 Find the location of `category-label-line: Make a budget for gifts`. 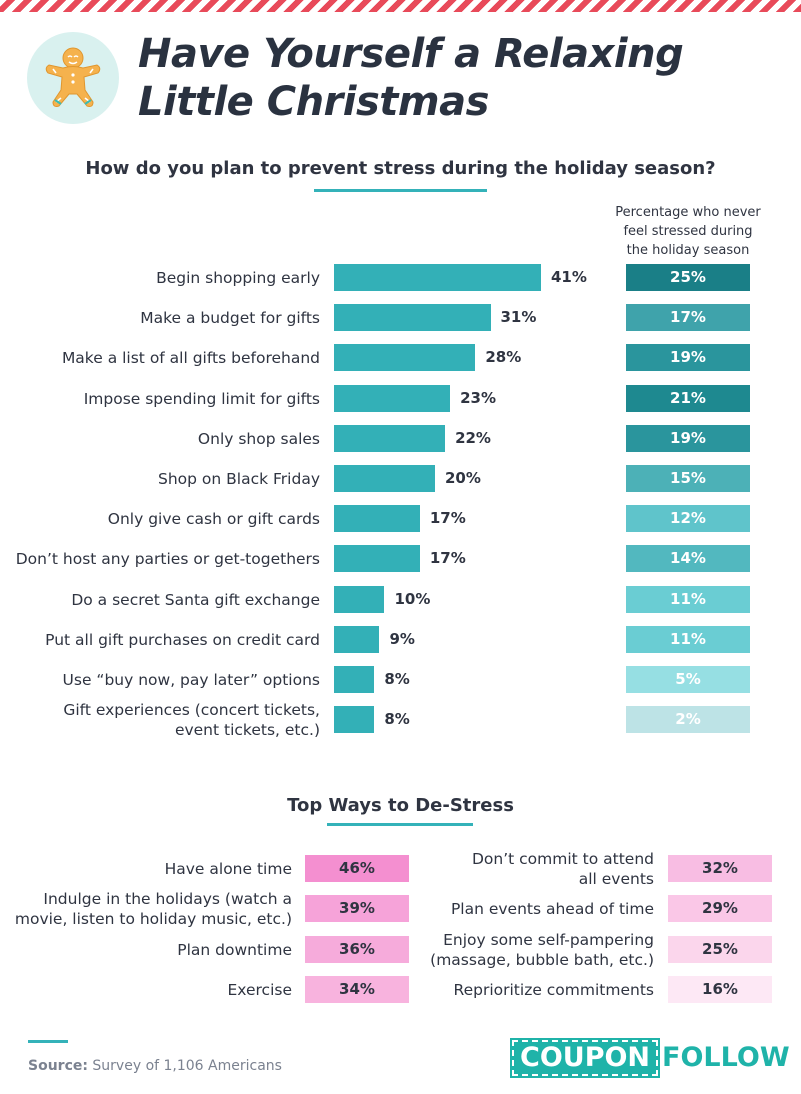

category-label-line: Make a budget for gifts is located at coordinates (230, 317).